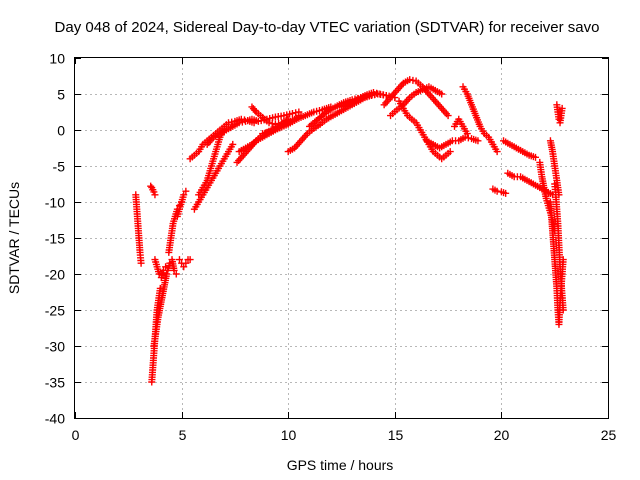 The image size is (640, 480). What do you see at coordinates (55, 383) in the screenshot?
I see `y-tick-label: -35` at bounding box center [55, 383].